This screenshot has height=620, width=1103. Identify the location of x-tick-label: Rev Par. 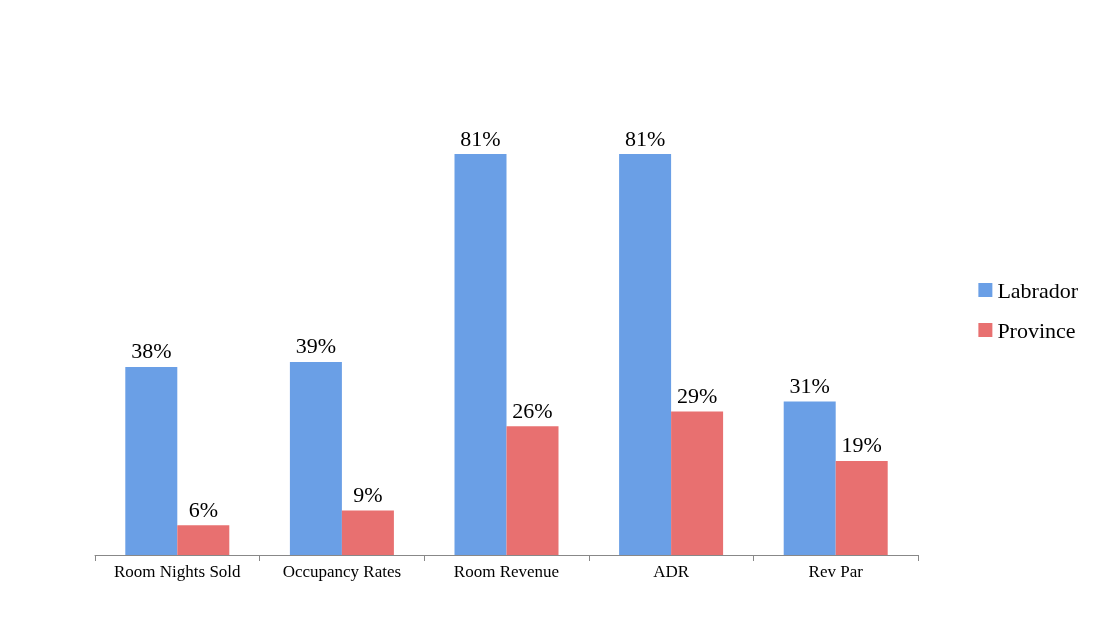
(836, 571).